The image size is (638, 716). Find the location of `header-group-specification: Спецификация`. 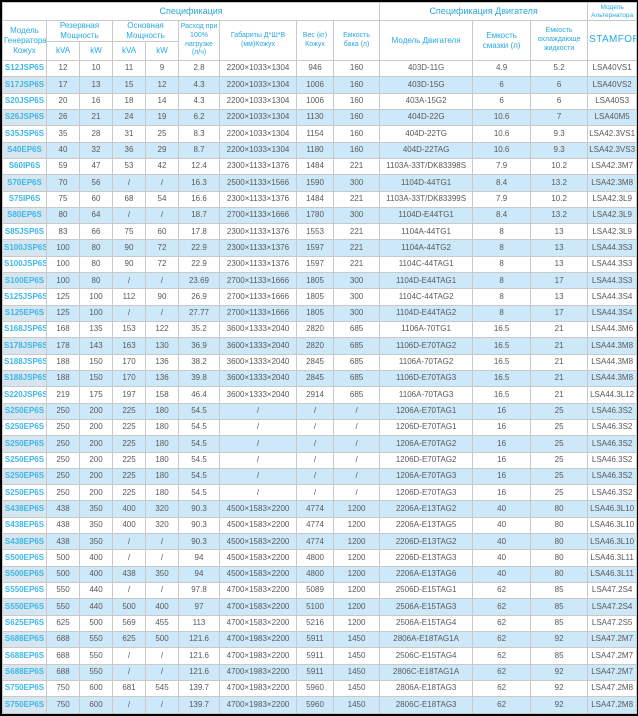

header-group-specification: Спецификация is located at coordinates (191, 11).